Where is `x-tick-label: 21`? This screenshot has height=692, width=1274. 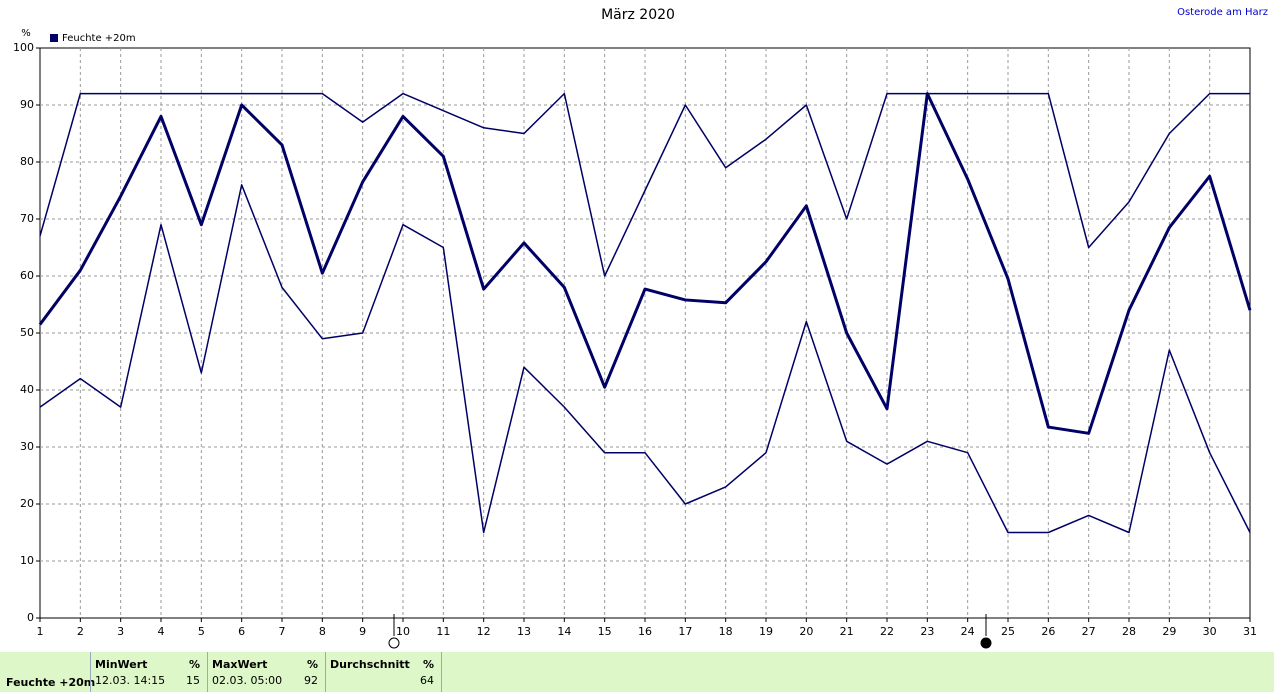
x-tick-label: 21 is located at coordinates (847, 631).